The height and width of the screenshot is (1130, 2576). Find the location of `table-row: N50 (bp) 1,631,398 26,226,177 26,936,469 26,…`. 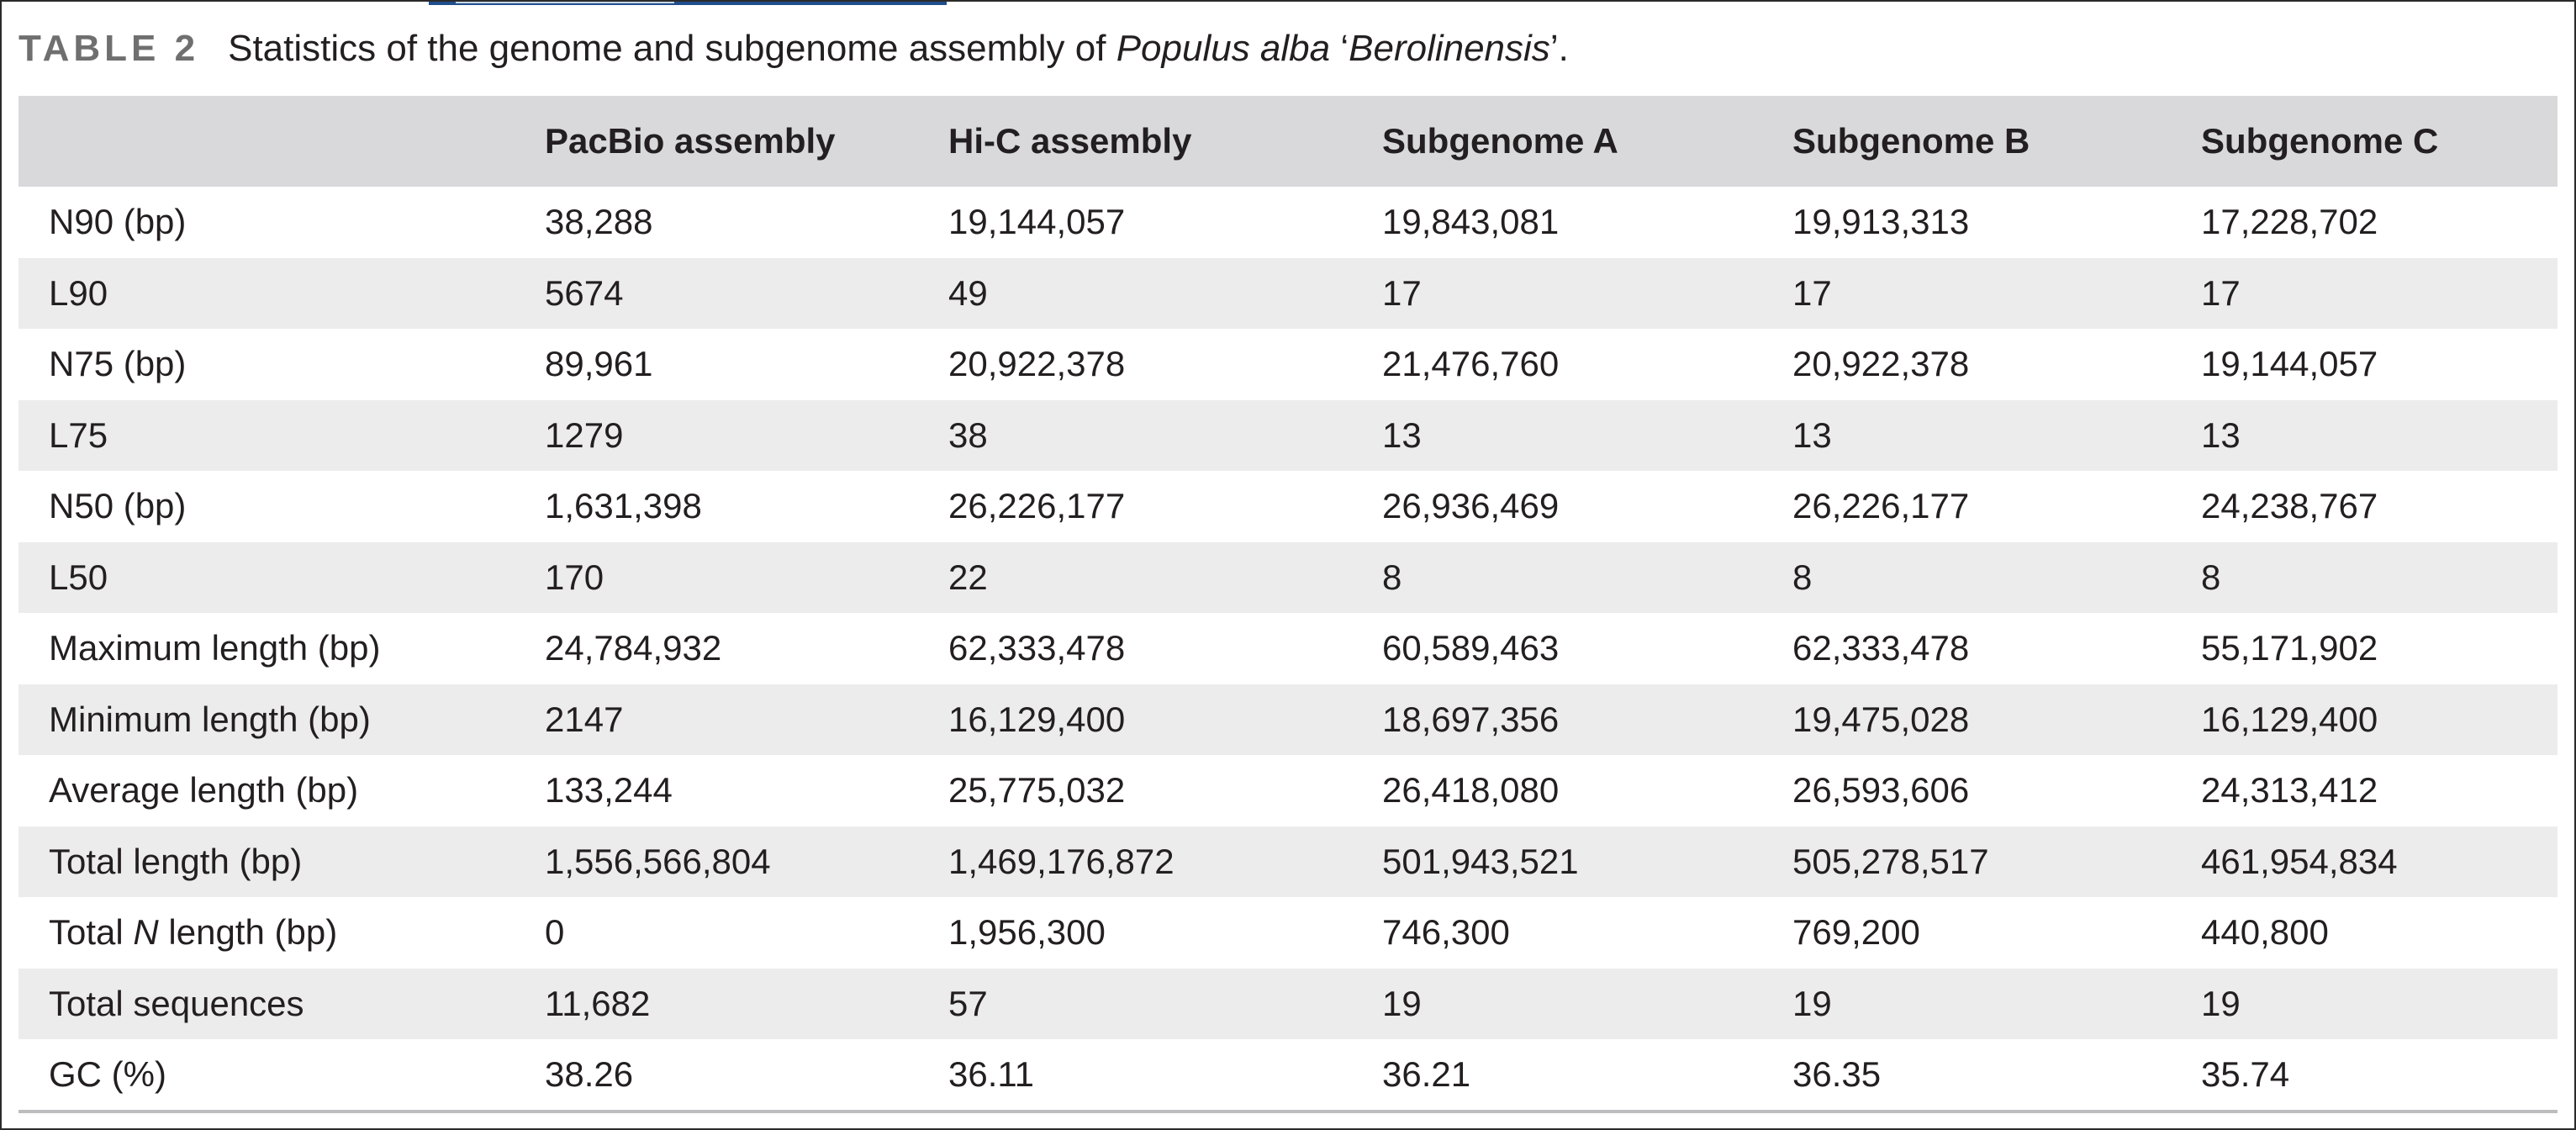

table-row: N50 (bp) 1,631,398 26,226,177 26,936,469 26,… is located at coordinates (1288, 506).